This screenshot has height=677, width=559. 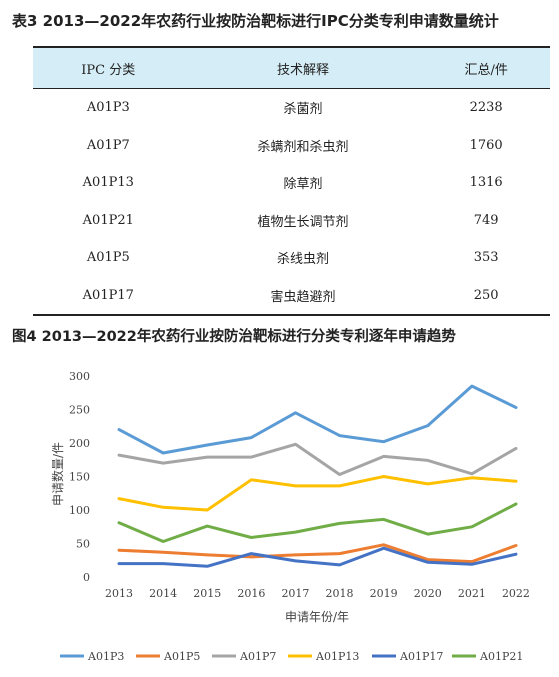 What do you see at coordinates (108, 183) in the screenshot?
I see `cell-ipc: A01P13` at bounding box center [108, 183].